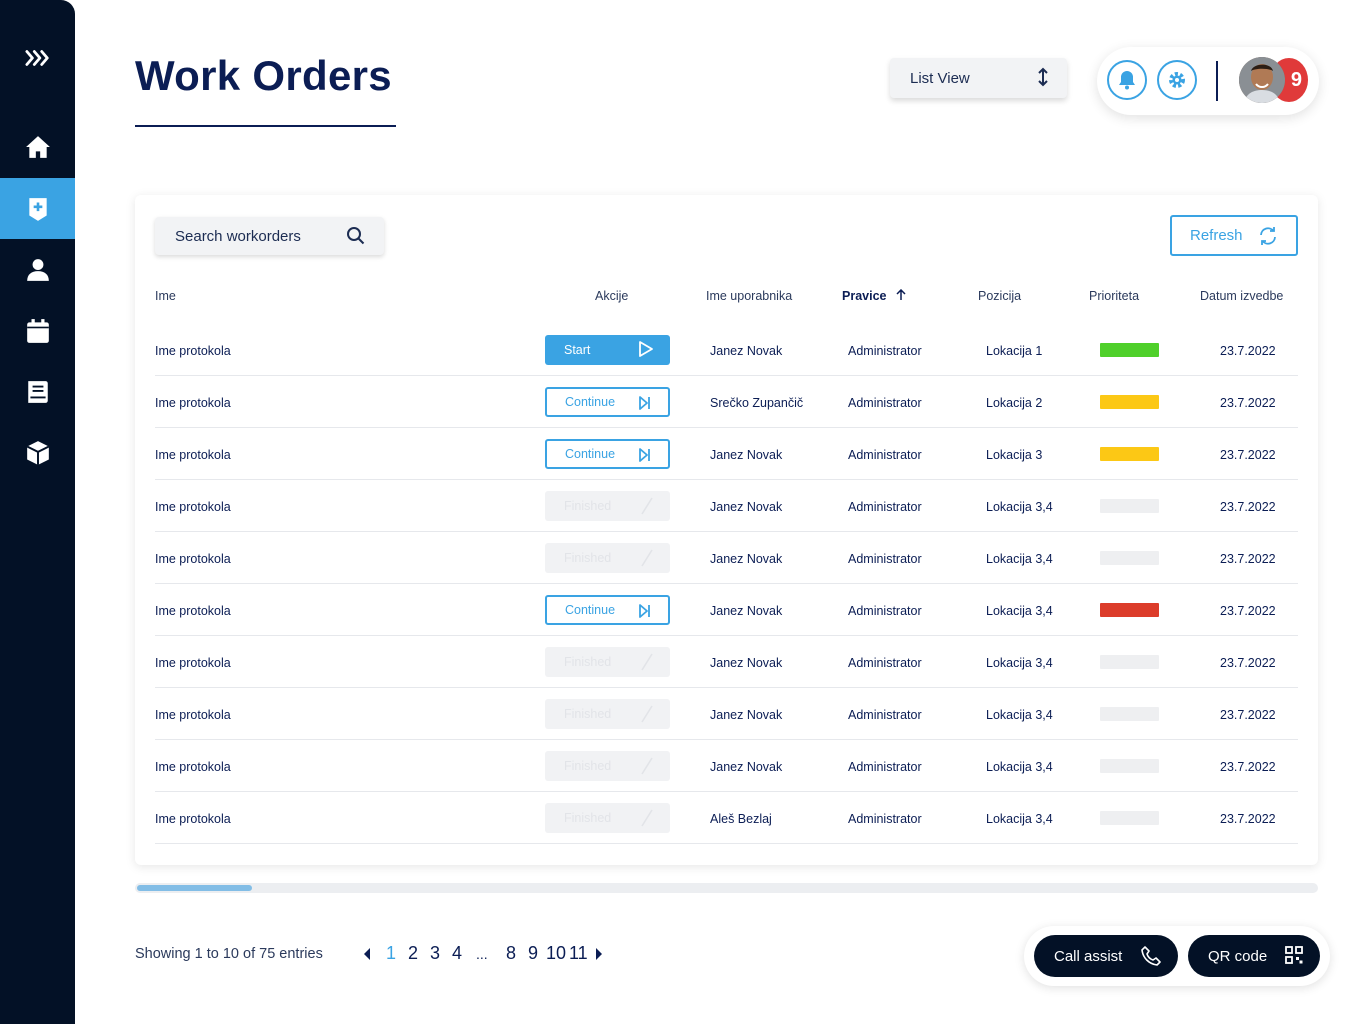 This screenshot has width=1366, height=1024. I want to click on row-position-cell: Lokacija 1, so click(1014, 351).